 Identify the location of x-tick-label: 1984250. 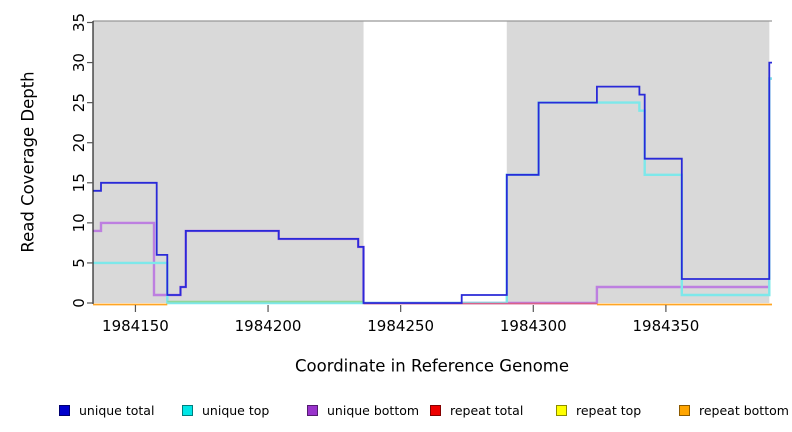
(400, 326).